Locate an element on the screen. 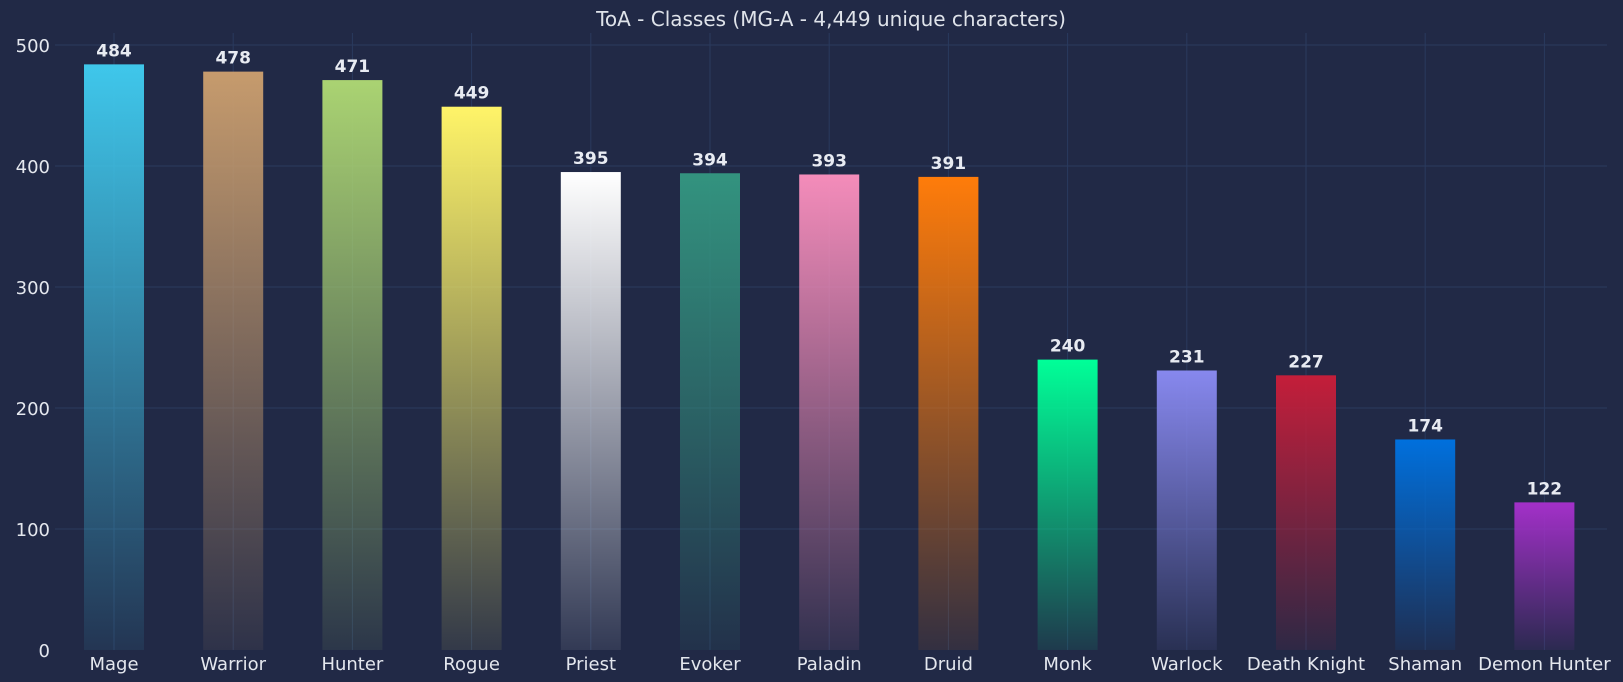 The image size is (1623, 682). bar-hunter is located at coordinates (352, 365).